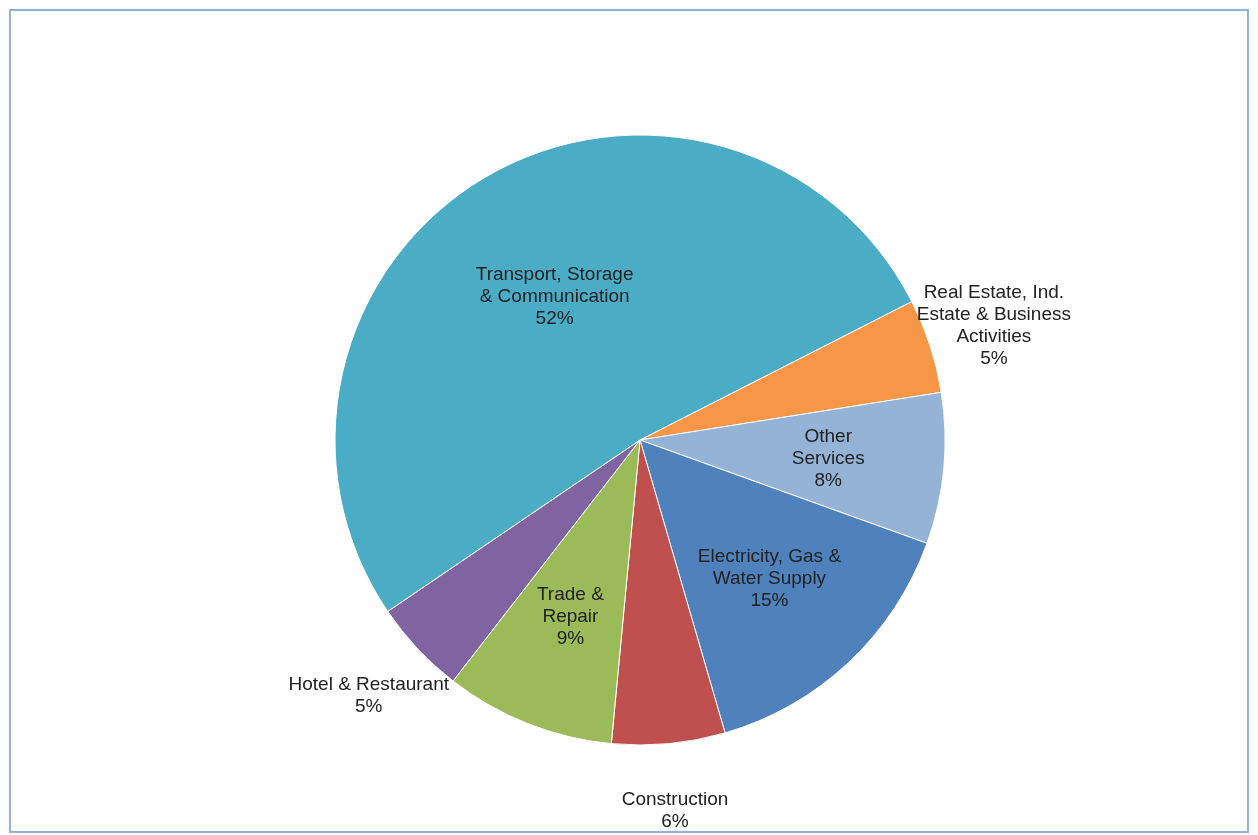 This screenshot has width=1258, height=835. I want to click on slice-label: Hotel & Restaurant, so click(369, 683).